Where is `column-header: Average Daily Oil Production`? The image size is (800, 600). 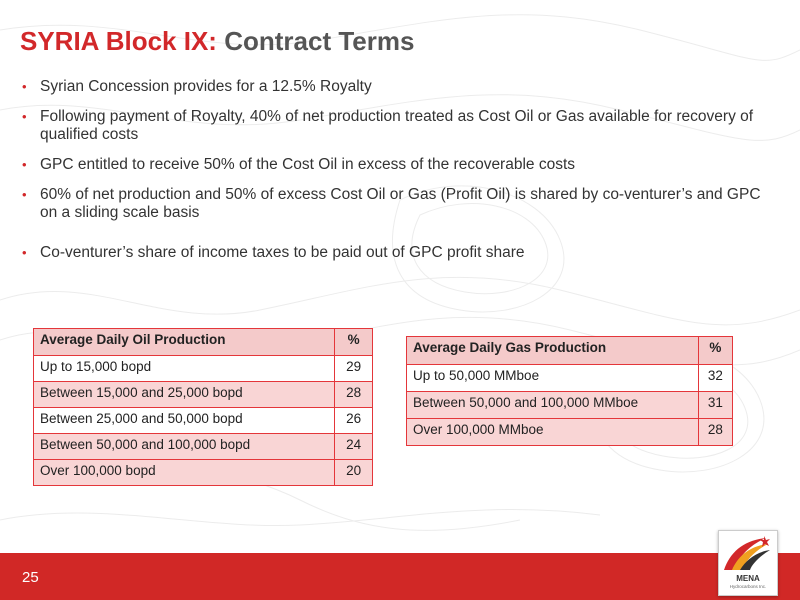
column-header: Average Daily Oil Production is located at coordinates (184, 342).